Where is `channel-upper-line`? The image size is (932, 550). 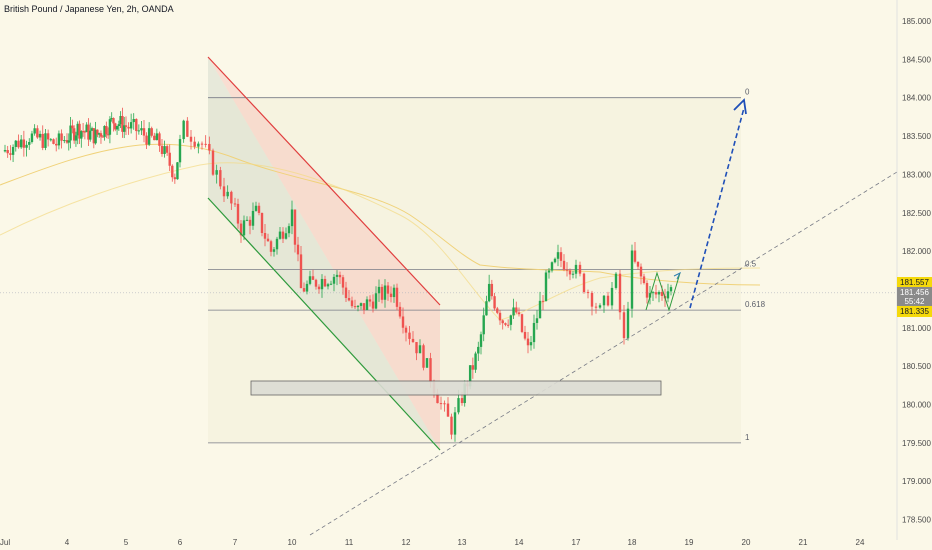 channel-upper-line is located at coordinates (324, 181).